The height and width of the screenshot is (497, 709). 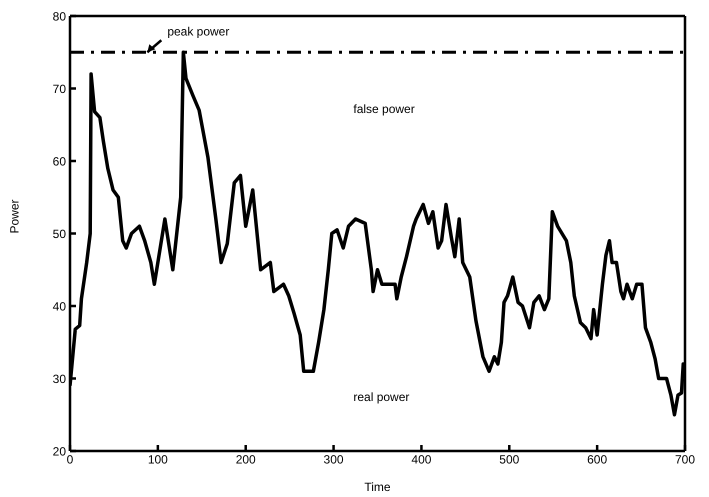 What do you see at coordinates (59, 306) in the screenshot?
I see `y-tick-label: 40` at bounding box center [59, 306].